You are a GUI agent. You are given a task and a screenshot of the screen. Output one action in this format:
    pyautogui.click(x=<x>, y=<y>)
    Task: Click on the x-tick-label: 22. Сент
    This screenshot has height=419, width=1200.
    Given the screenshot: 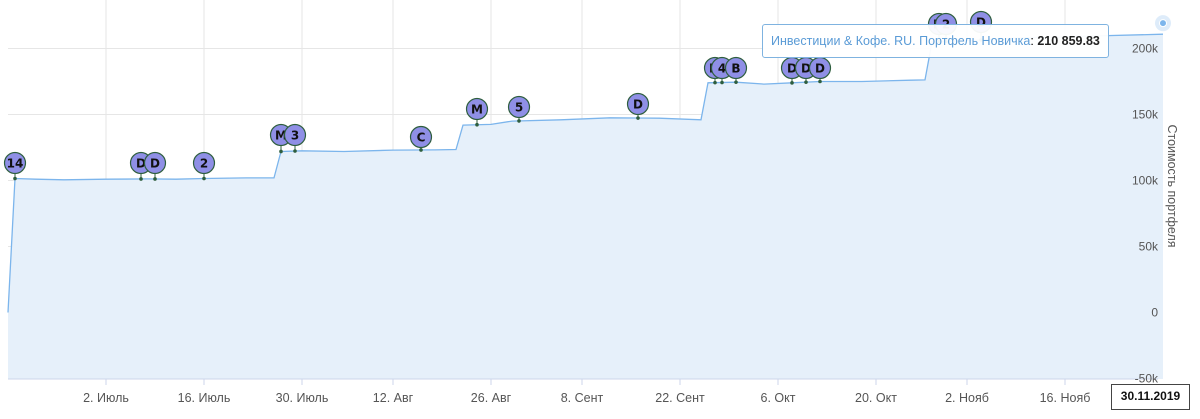 What is the action you would take?
    pyautogui.click(x=680, y=398)
    